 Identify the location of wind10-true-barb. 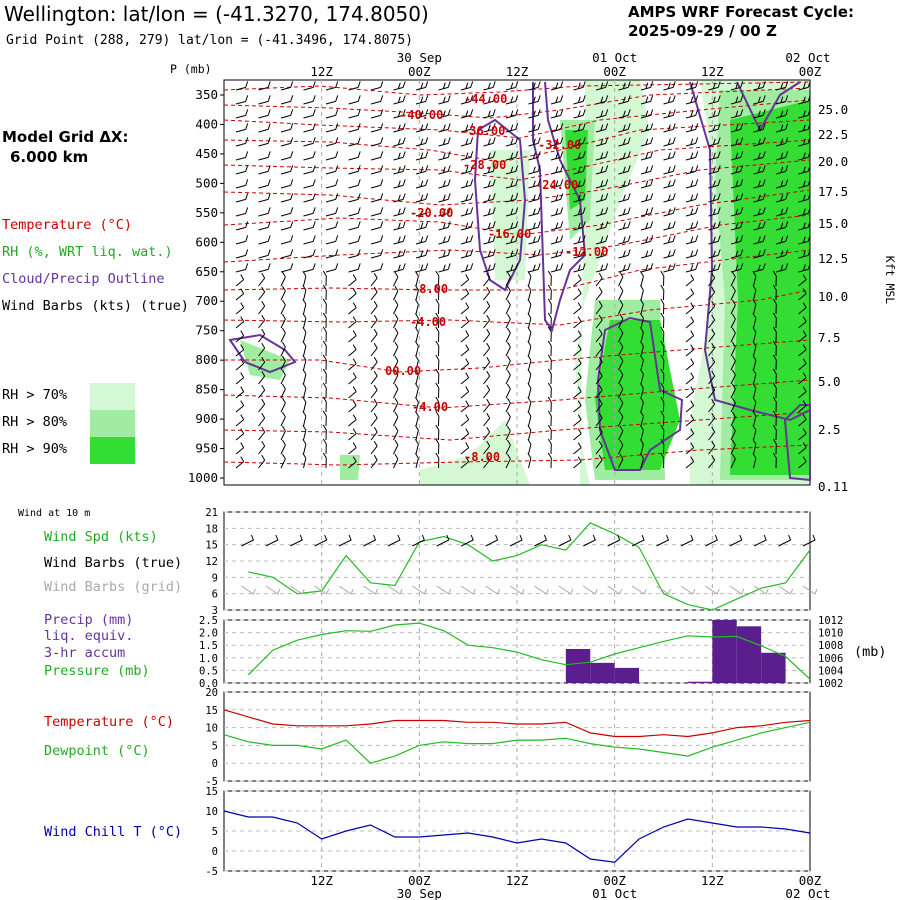
(638, 540).